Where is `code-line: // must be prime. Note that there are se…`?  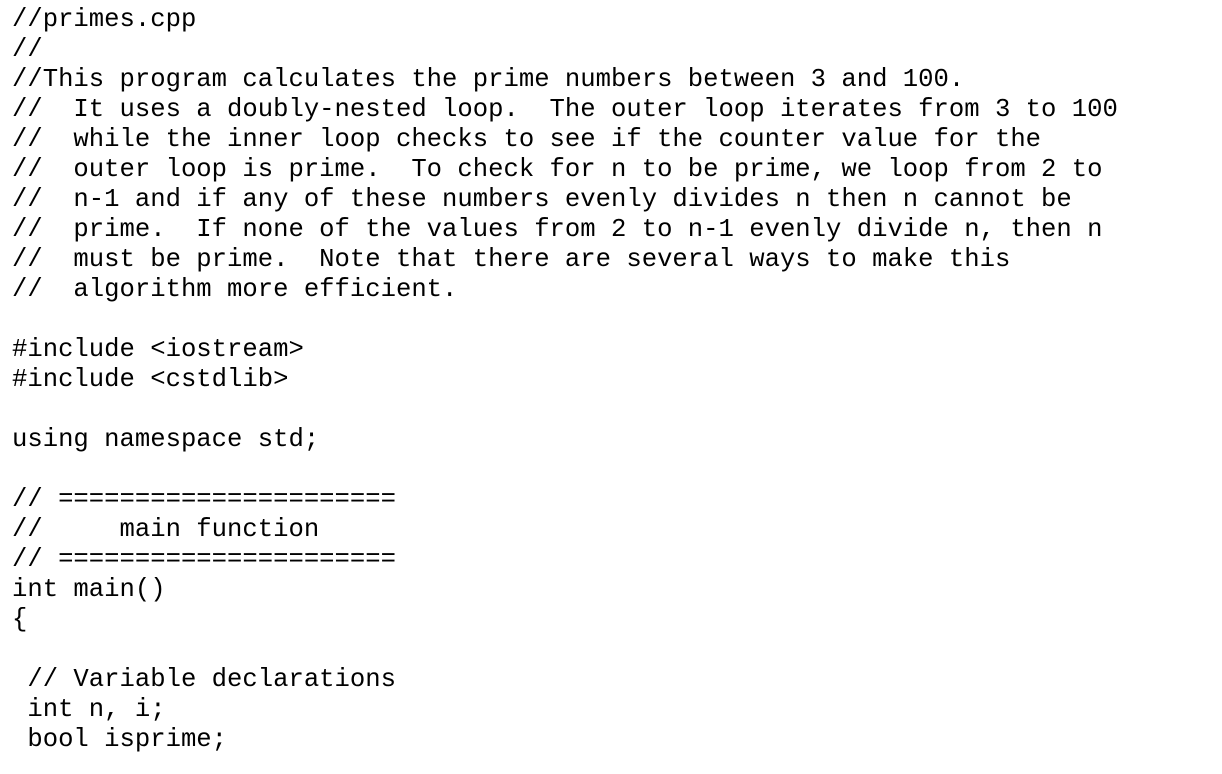
code-line: // must be prime. Note that there are se… is located at coordinates (511, 259).